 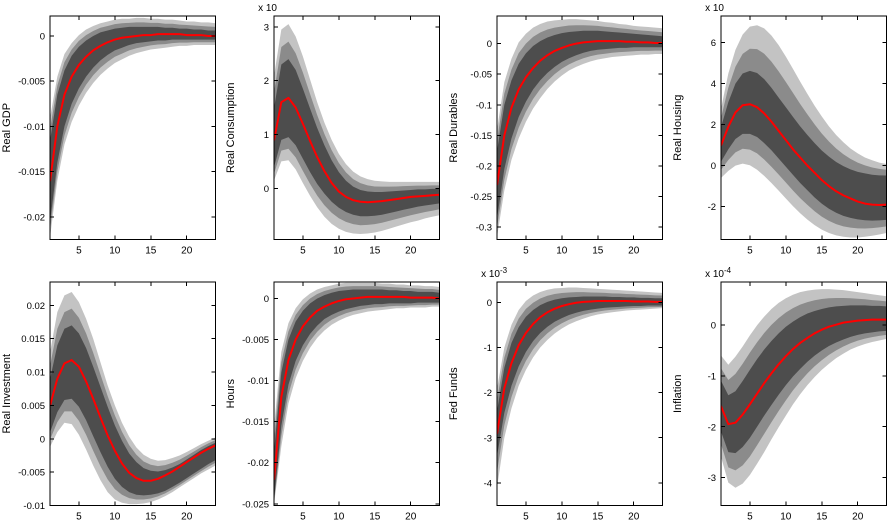 I want to click on y-tick-label: -0.25, so click(x=481, y=197).